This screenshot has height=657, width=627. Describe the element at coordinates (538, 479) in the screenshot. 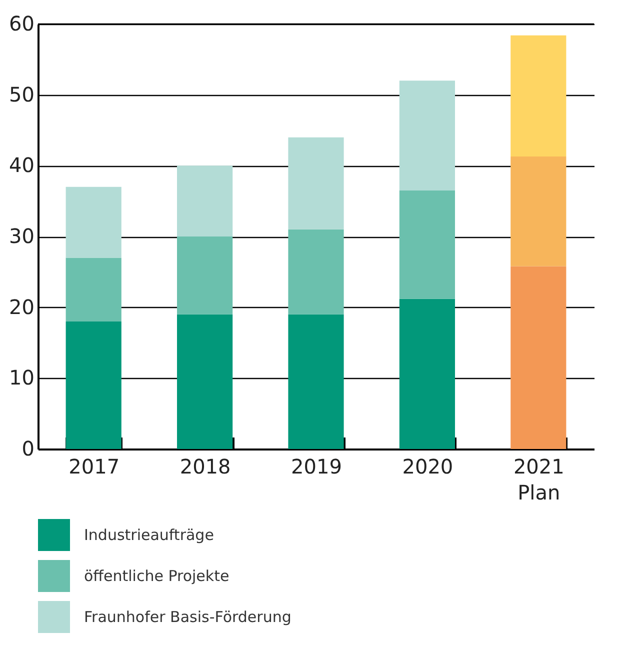

I see `x-tick-label: 2021 Plan` at that location.